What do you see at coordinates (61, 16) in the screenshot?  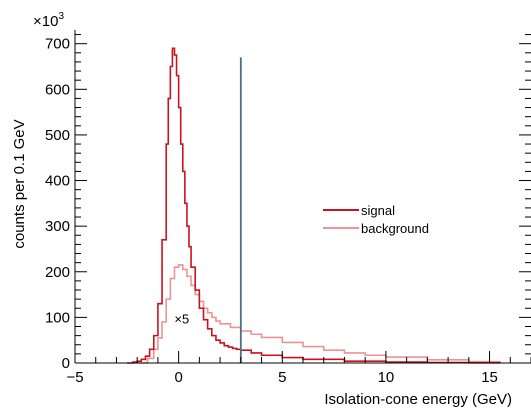 I see `y-scale-exponent: 3` at bounding box center [61, 16].